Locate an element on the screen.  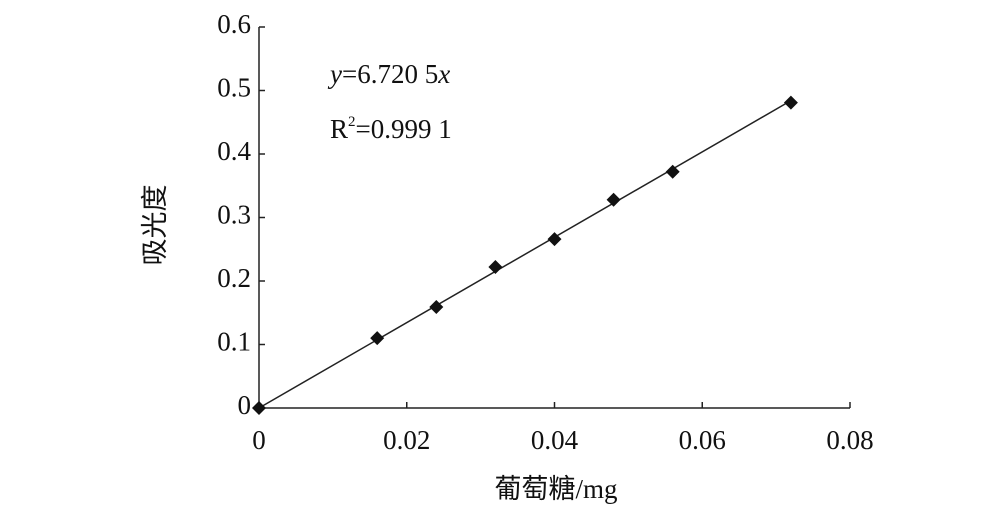
y-tick-label: 0 is located at coordinates (245, 405).